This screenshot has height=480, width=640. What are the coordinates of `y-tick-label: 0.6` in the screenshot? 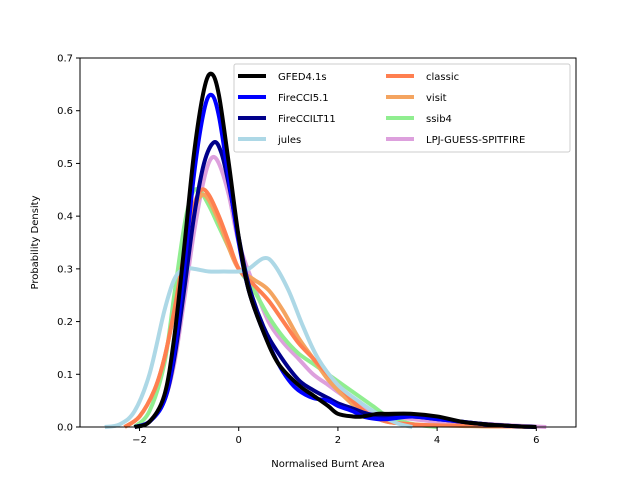 It's located at (65, 111).